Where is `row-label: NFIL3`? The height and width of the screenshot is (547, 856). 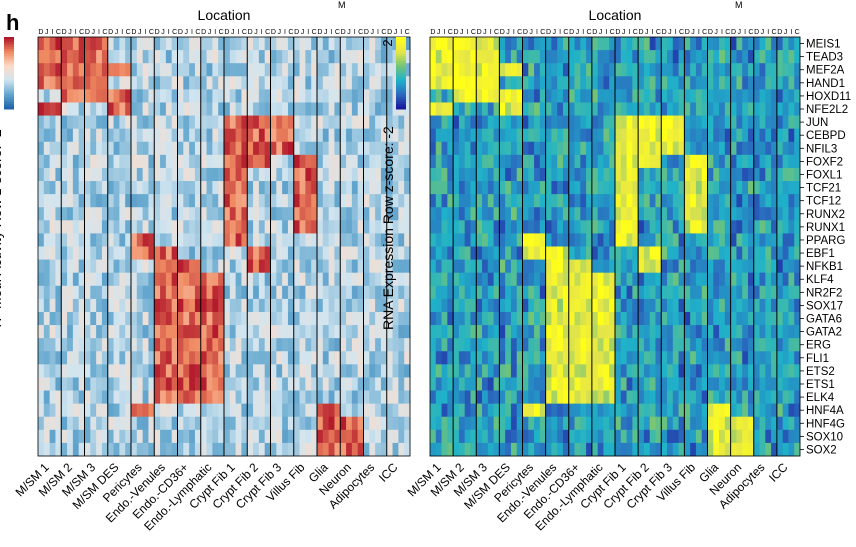 row-label: NFIL3 is located at coordinates (821, 149).